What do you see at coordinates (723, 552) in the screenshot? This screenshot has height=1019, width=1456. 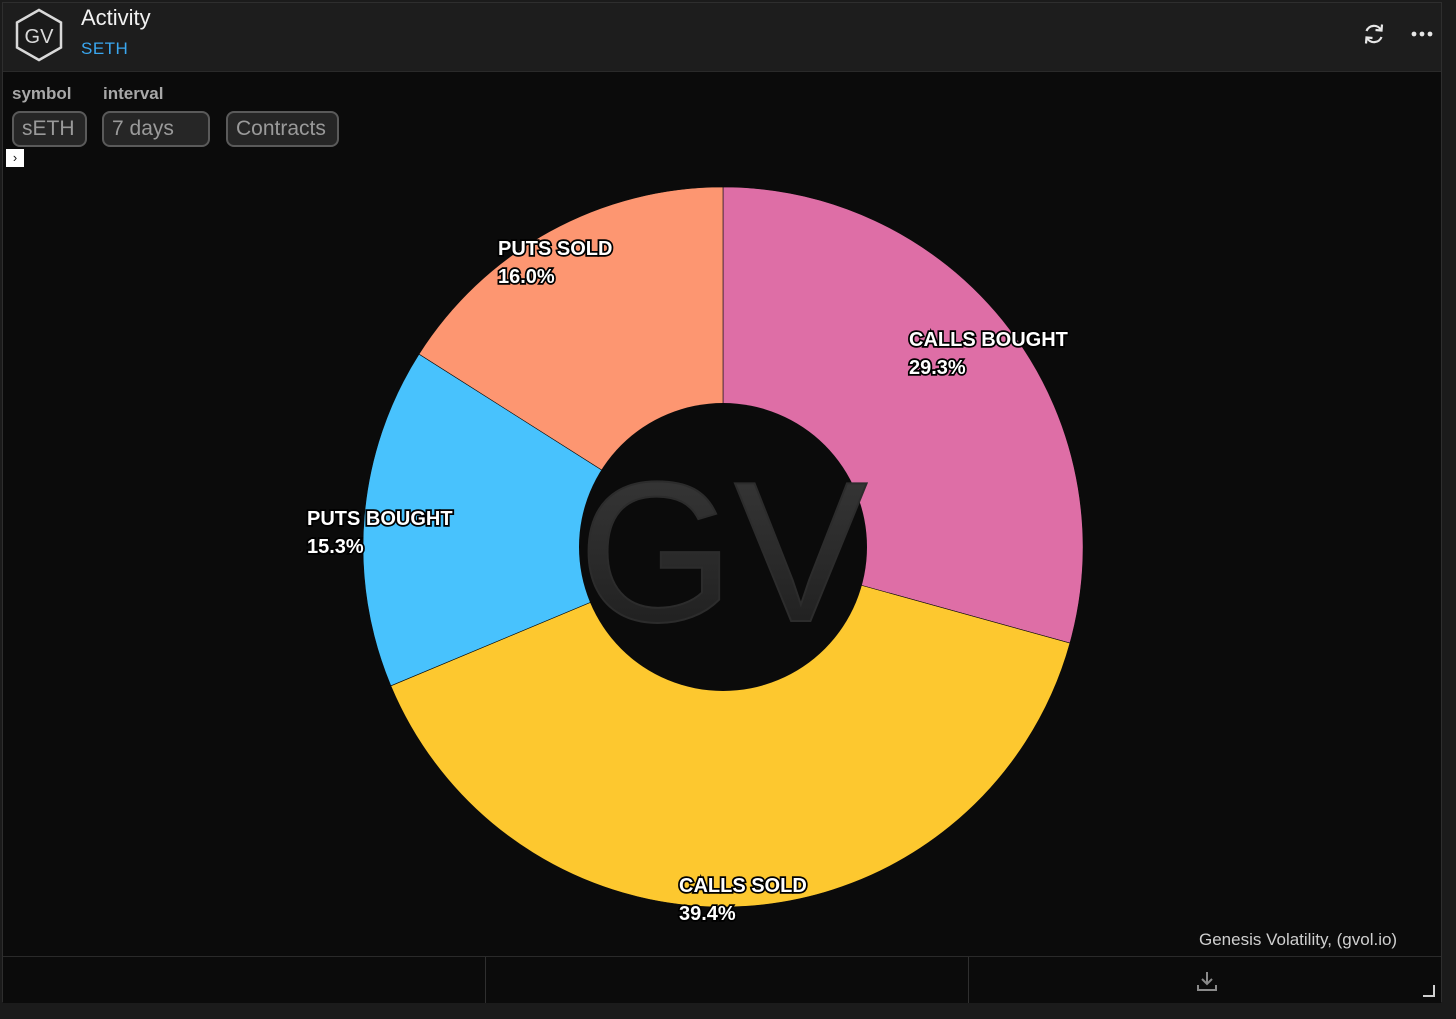 I see `chart-watermark: GV` at bounding box center [723, 552].